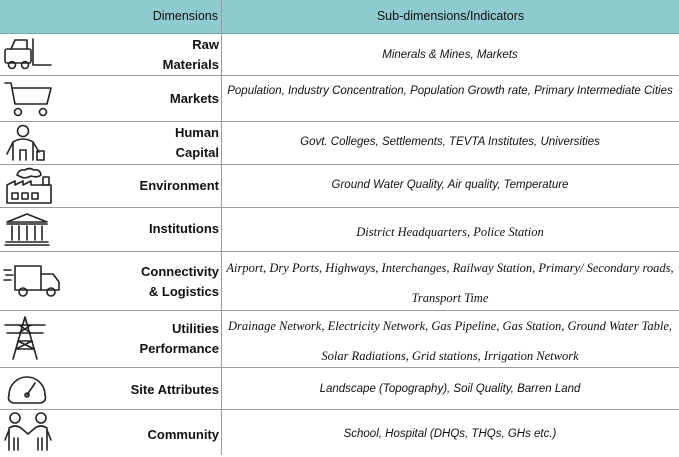  I want to click on dimension-label: Connectivity & Logistics, so click(179, 281).